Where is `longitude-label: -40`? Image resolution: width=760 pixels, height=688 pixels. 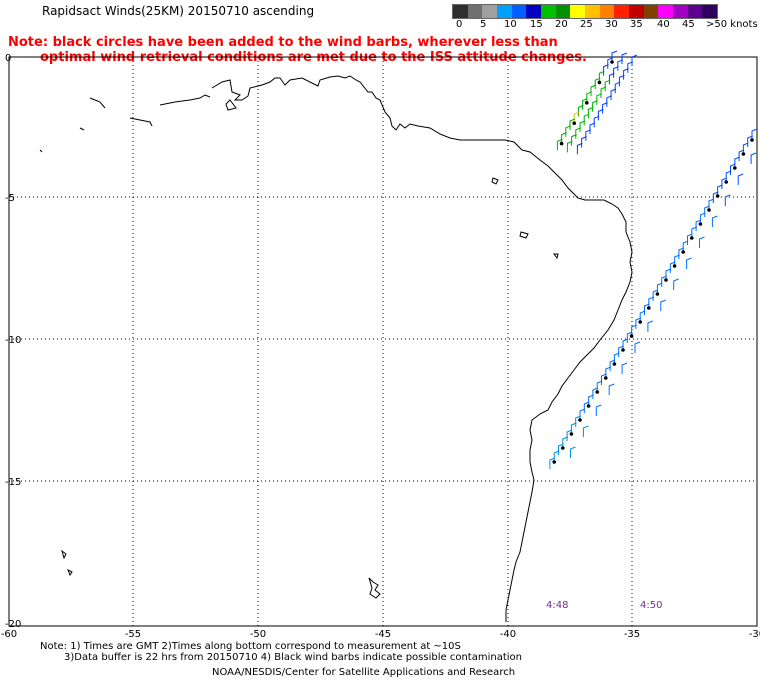
longitude-label: -40 is located at coordinates (508, 634).